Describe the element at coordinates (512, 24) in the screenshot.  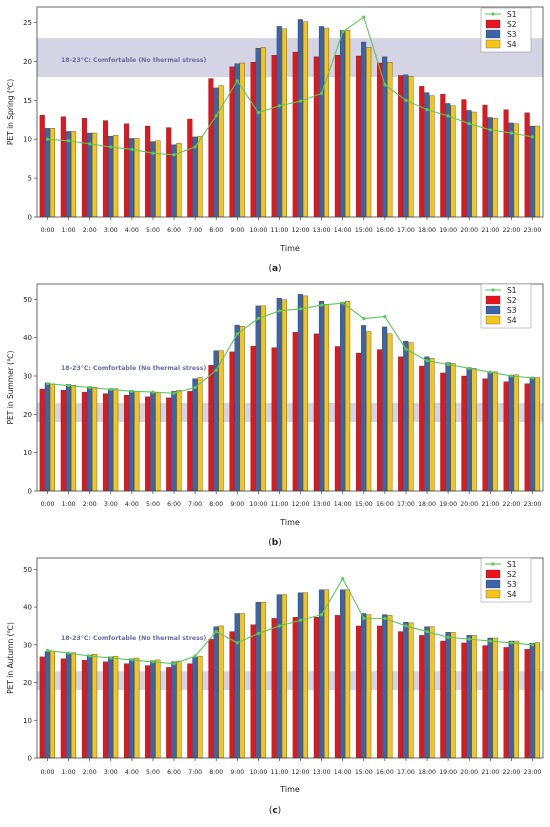
I see `legend-label-s2: S2` at that location.